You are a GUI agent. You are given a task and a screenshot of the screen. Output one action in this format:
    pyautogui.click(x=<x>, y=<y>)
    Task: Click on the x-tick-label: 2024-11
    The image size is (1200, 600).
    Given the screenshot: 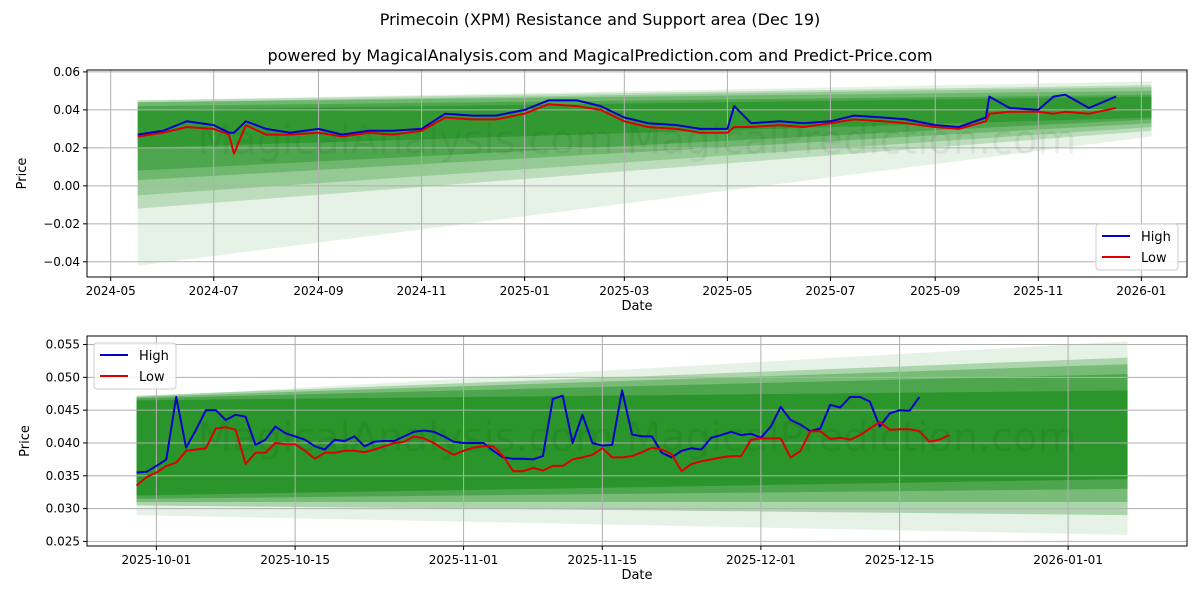 What is the action you would take?
    pyautogui.click(x=421, y=291)
    